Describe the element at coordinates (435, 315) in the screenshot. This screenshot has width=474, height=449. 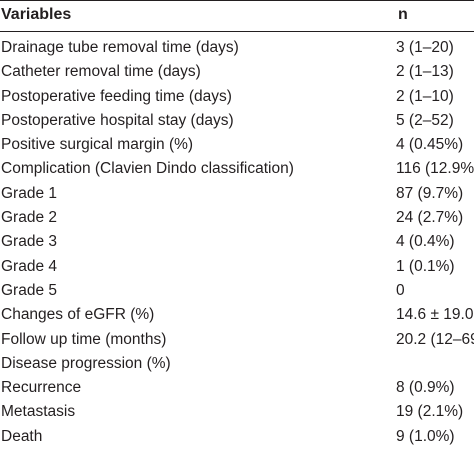
I see `row-value: 14.6 ± 19.0` at that location.